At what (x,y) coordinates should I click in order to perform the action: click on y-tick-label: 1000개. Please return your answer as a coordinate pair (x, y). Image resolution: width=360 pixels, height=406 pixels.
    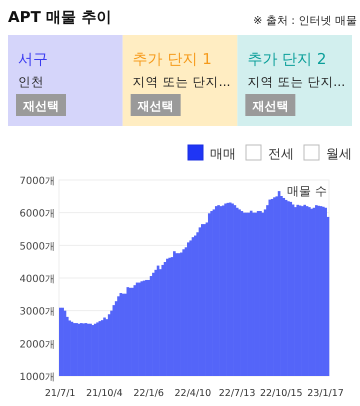
    Looking at the image, I should click on (37, 377).